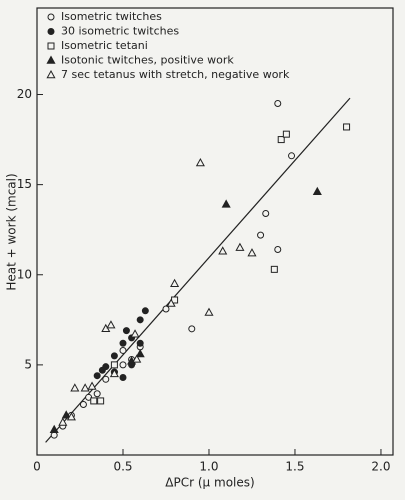 The image size is (405, 500). I want to click on legend-label: Isometric tetani, so click(104, 45).